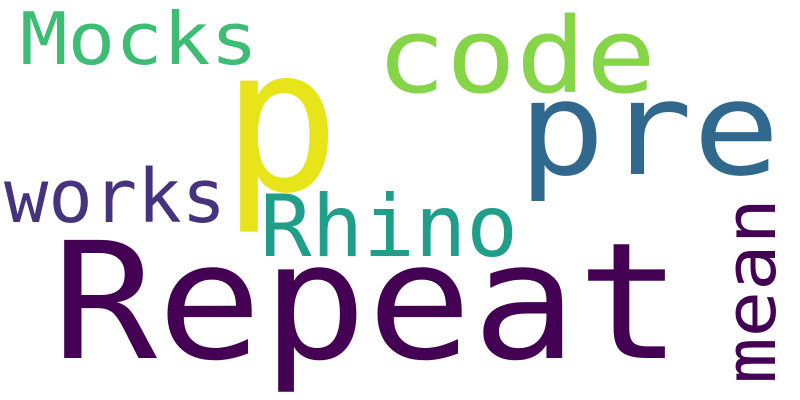 The height and width of the screenshot is (400, 800). I want to click on word-mocks: Mocks, so click(139, 40).